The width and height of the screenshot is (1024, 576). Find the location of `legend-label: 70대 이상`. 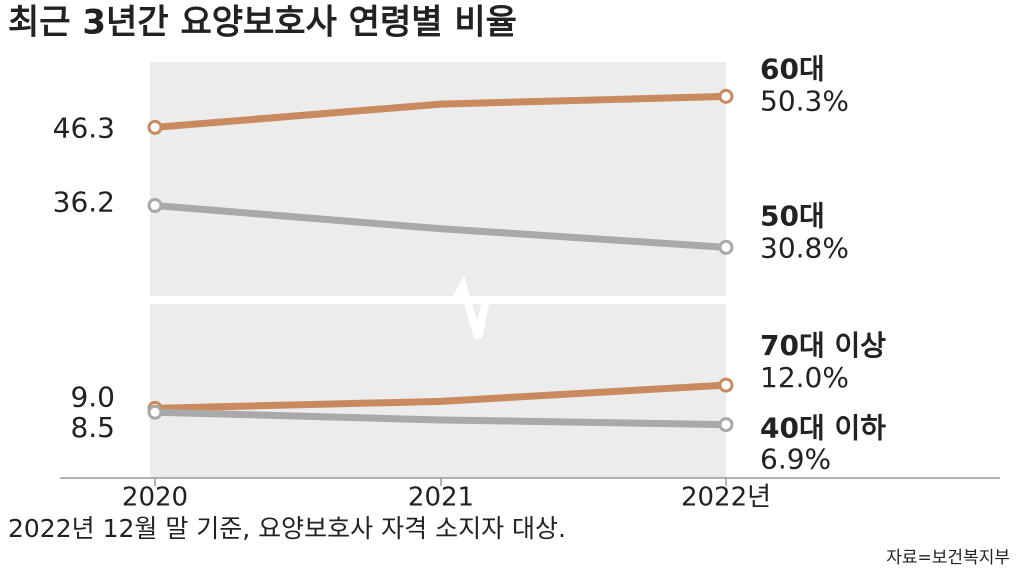

legend-label: 70대 이상 is located at coordinates (823, 345).